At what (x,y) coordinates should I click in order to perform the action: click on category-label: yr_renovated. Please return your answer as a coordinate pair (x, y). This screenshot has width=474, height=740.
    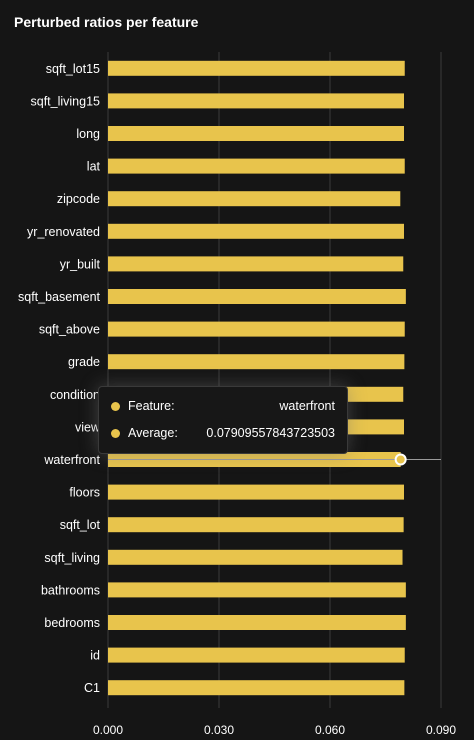
    Looking at the image, I should click on (63, 232).